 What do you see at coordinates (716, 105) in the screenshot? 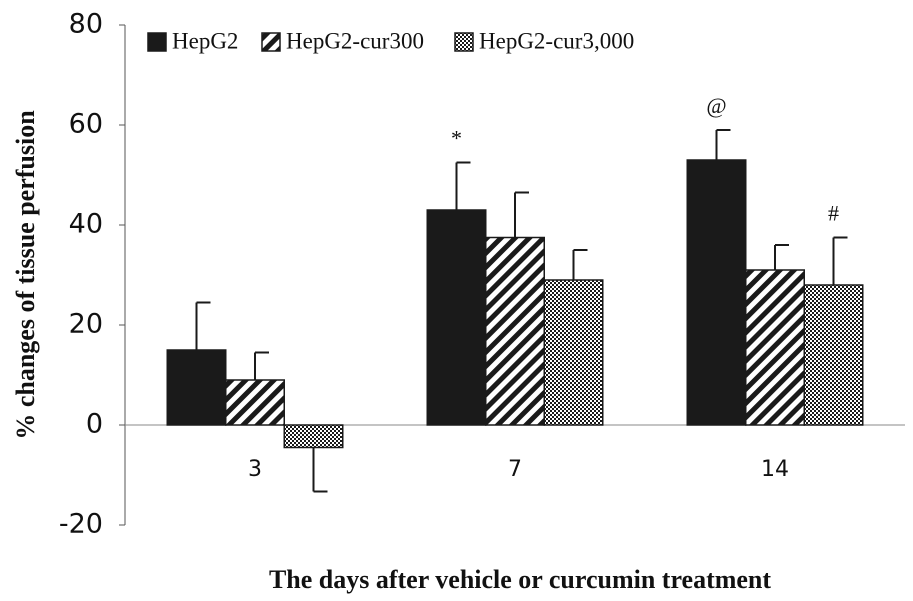
I see `annotation: @` at bounding box center [716, 105].